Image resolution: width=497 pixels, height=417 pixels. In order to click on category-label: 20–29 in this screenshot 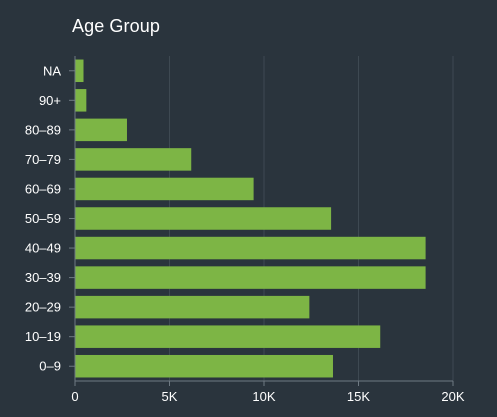, I will do `click(43, 307)`.